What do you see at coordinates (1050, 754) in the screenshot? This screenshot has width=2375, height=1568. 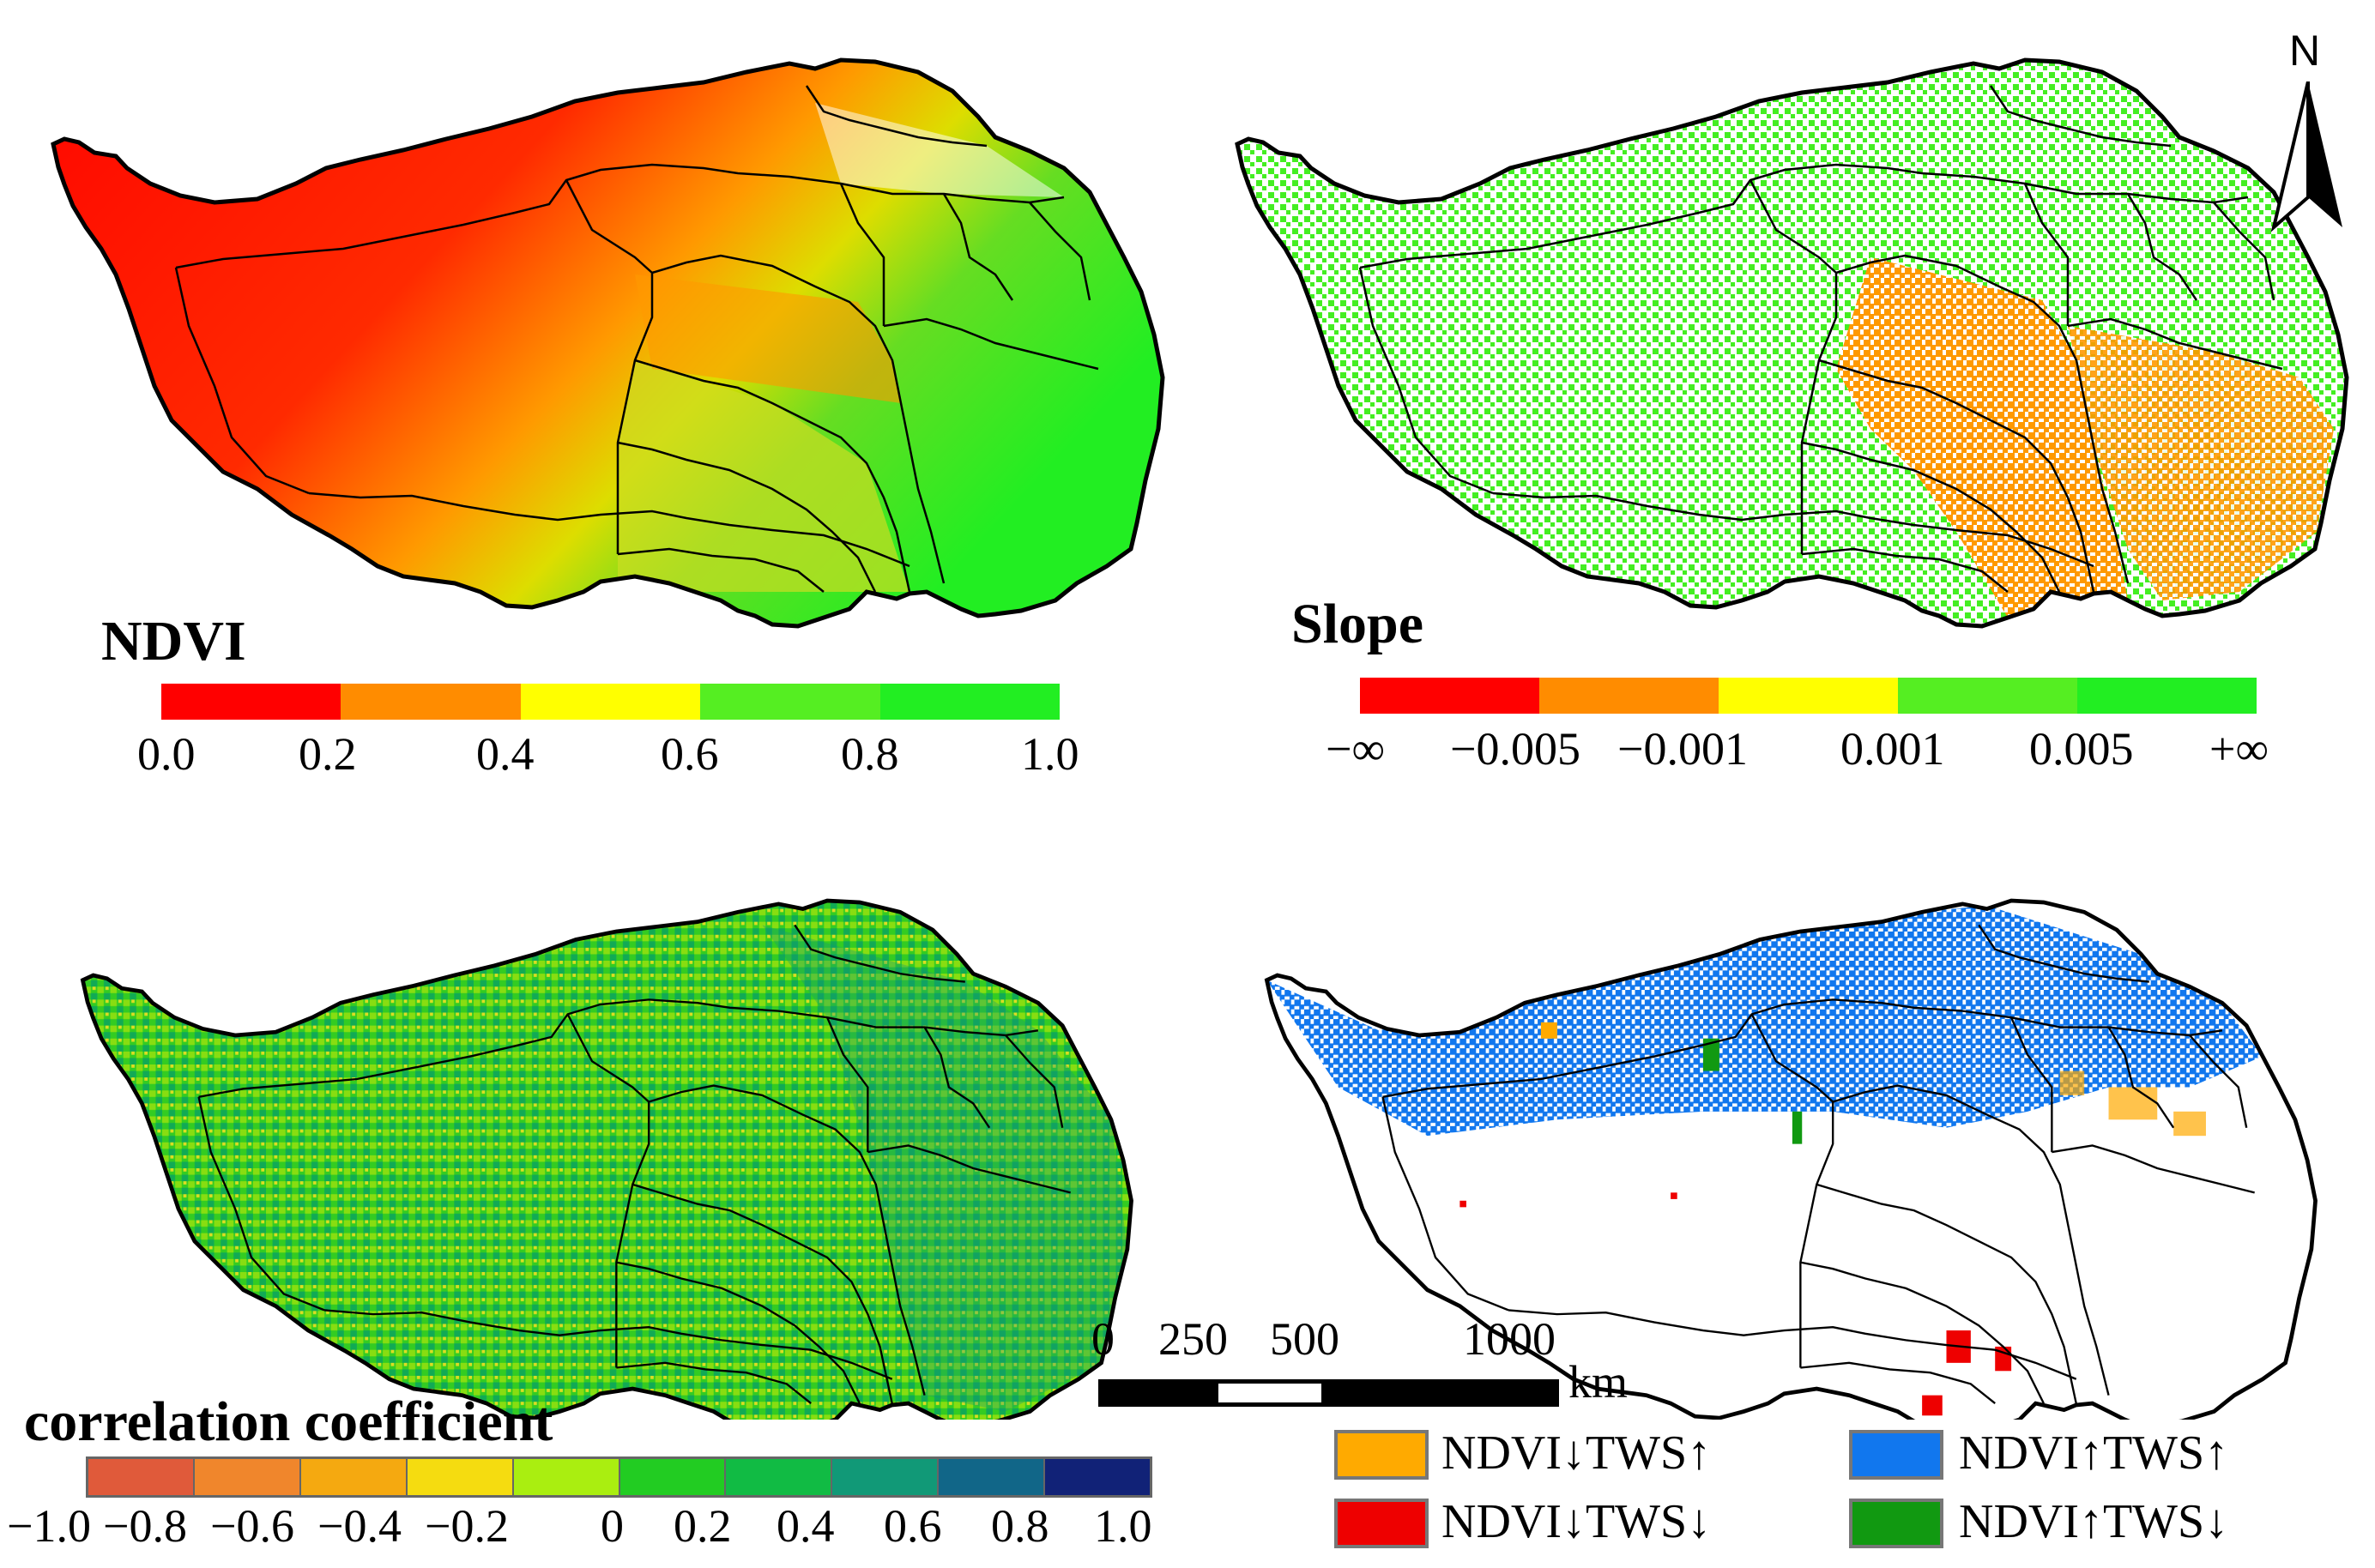 I see `ndvi-tick: 1.0` at bounding box center [1050, 754].